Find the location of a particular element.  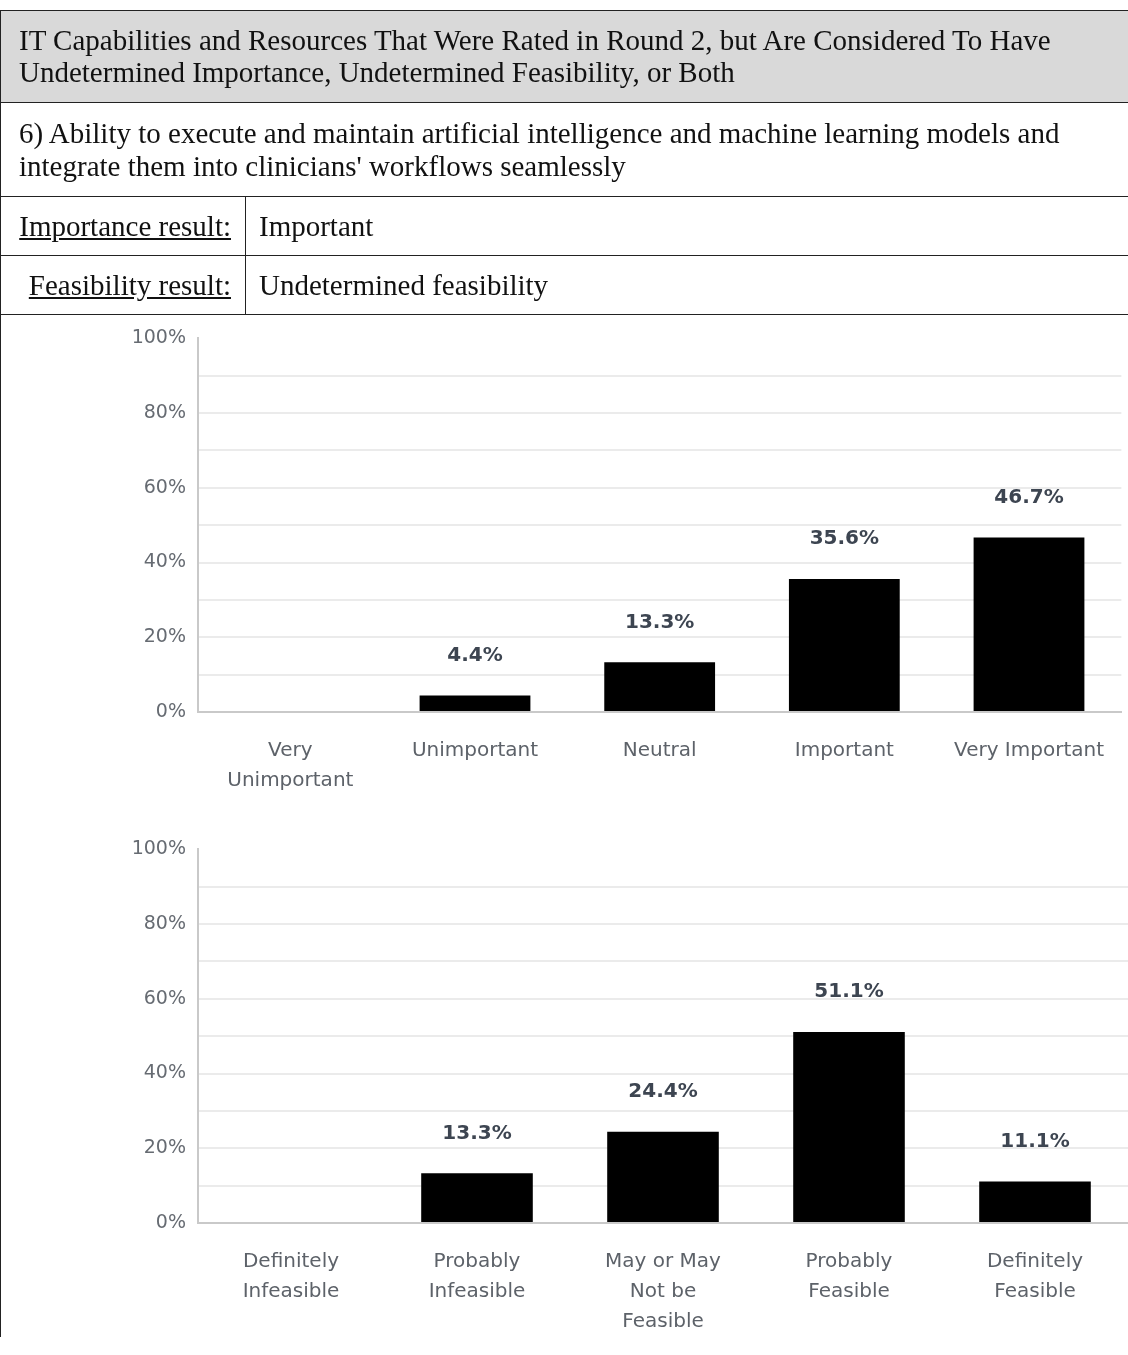

data-label: 11.1% is located at coordinates (1035, 1139).